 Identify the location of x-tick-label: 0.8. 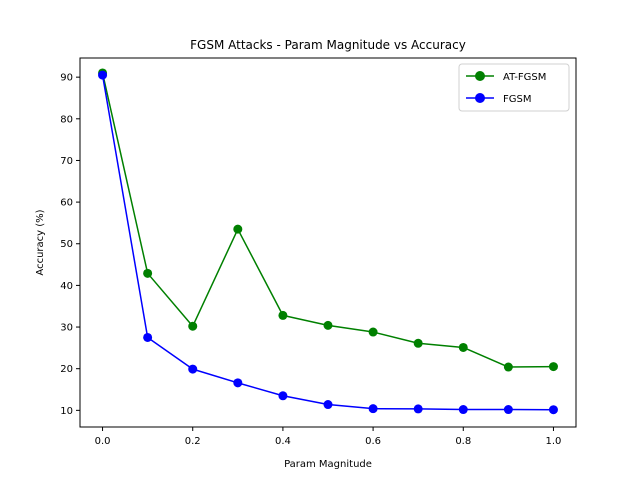
(463, 441).